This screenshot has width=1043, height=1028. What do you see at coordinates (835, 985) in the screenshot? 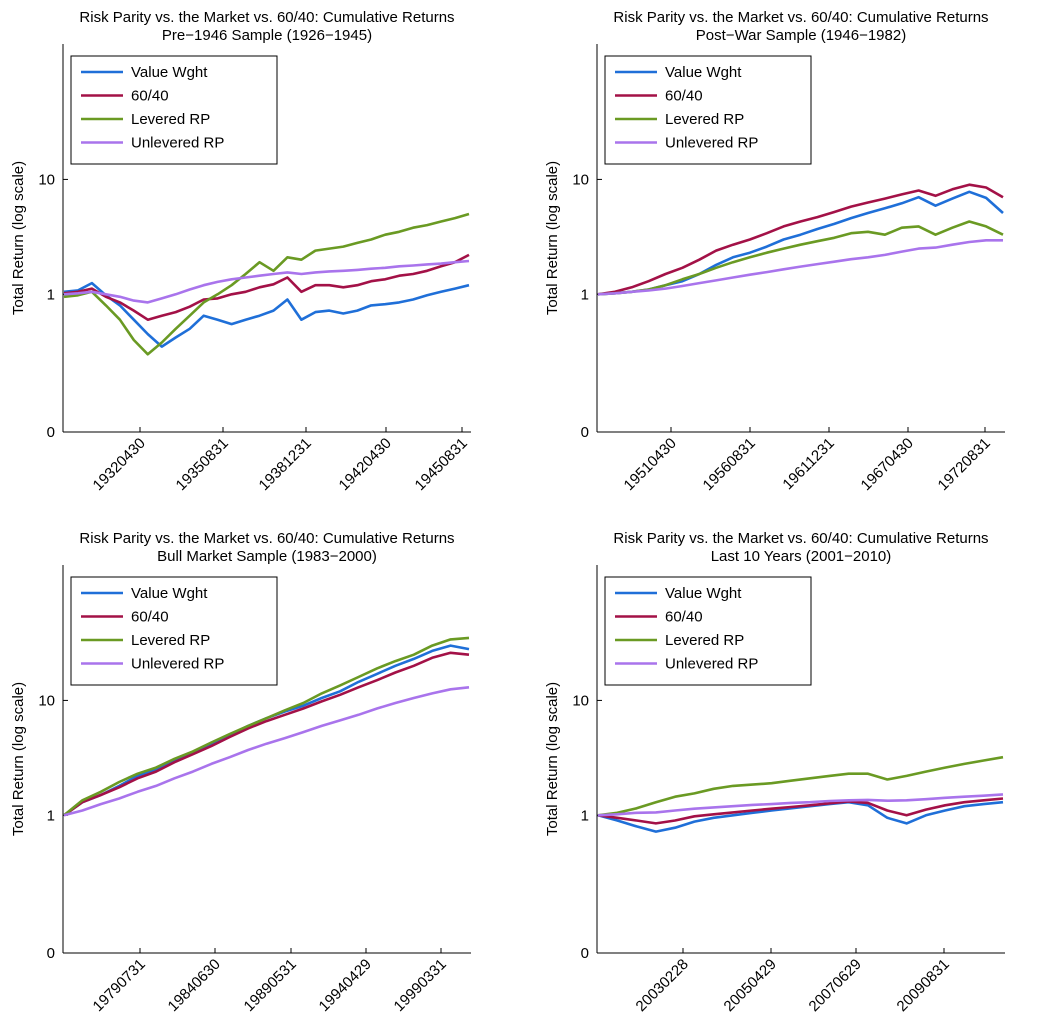
I see `x-tick-label: 20070629` at bounding box center [835, 985].